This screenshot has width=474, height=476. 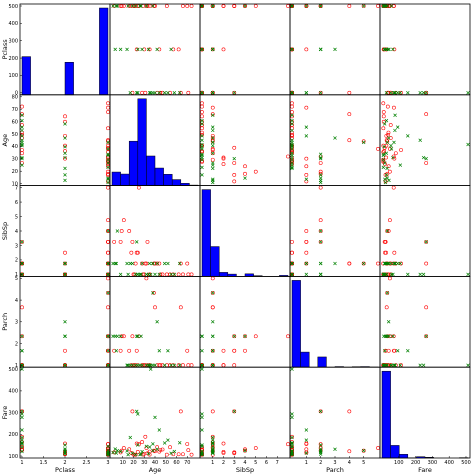 What do you see at coordinates (13, 392) in the screenshot?
I see `y-tick-label-fare: 400` at bounding box center [13, 392].